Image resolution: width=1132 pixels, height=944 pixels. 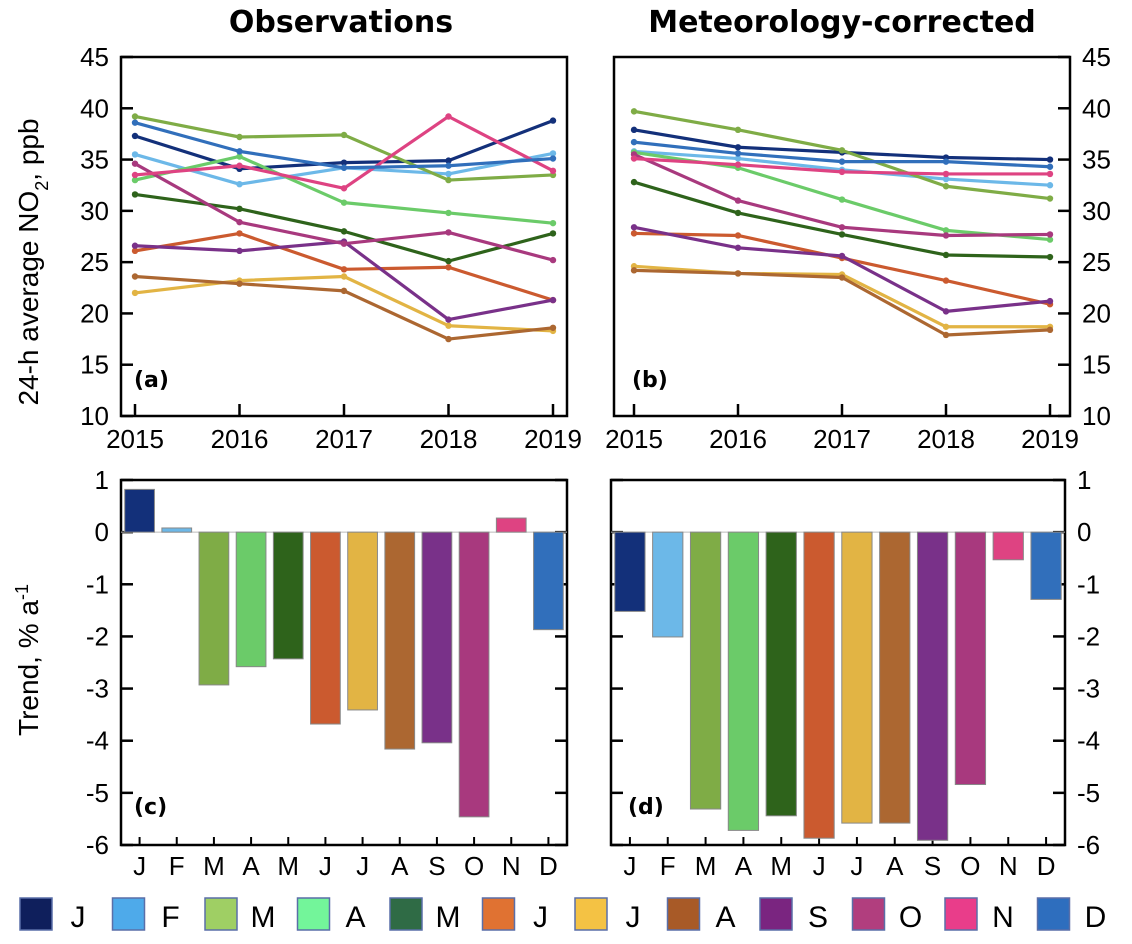 I want to click on legend-label: J, so click(x=633, y=917).